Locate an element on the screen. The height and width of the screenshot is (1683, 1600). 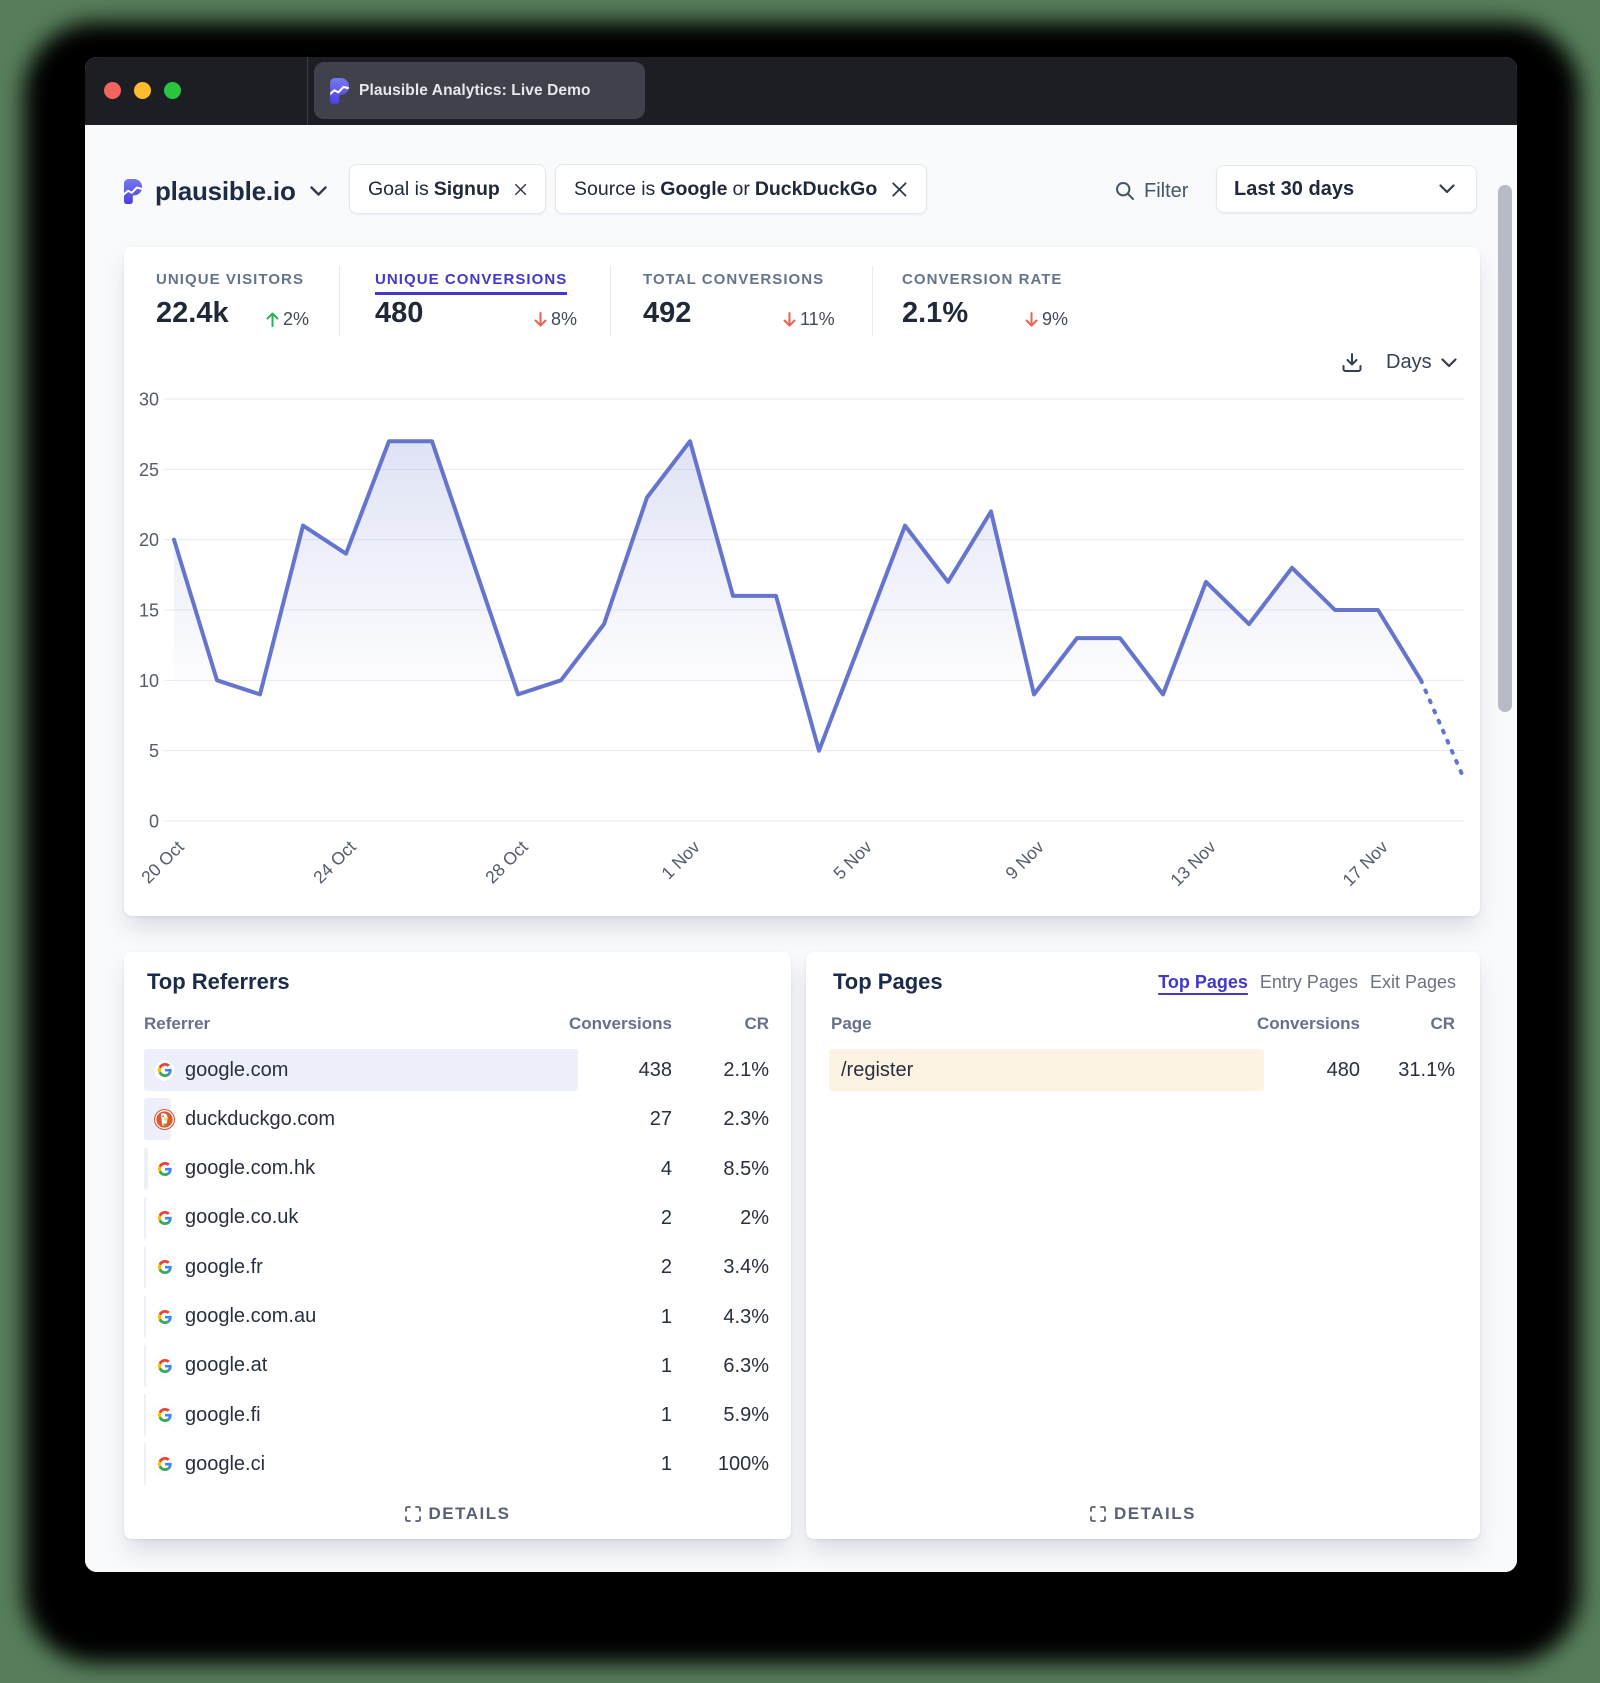
svg-text: 13 Nov is located at coordinates (1193, 864).